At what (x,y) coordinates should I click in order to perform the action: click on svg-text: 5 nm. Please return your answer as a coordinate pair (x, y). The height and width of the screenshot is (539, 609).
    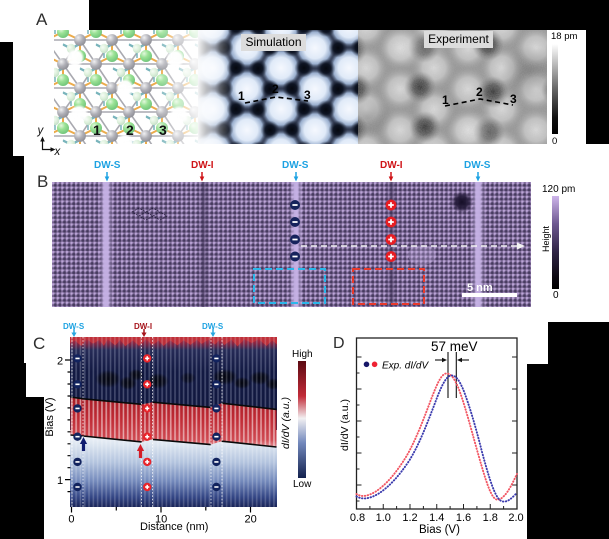
    Looking at the image, I should click on (480, 288).